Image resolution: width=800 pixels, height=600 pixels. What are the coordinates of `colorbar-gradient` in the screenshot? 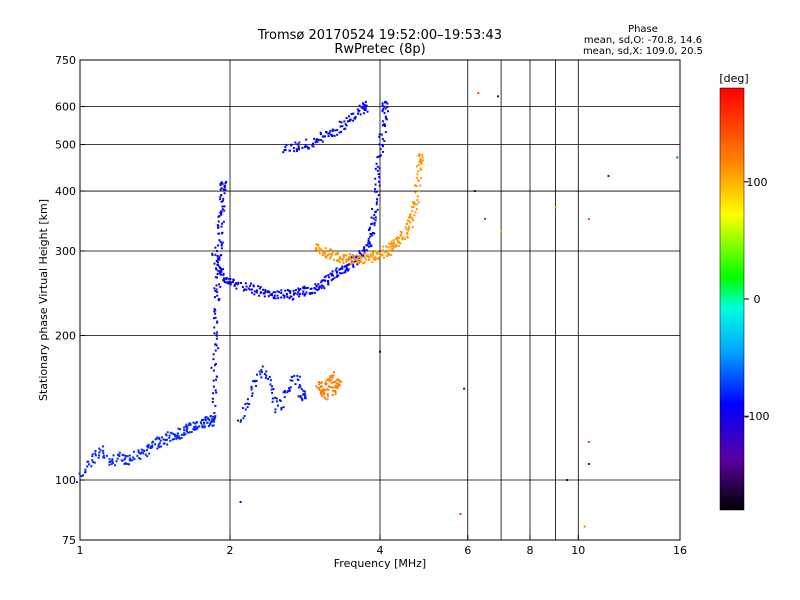 It's located at (732, 299).